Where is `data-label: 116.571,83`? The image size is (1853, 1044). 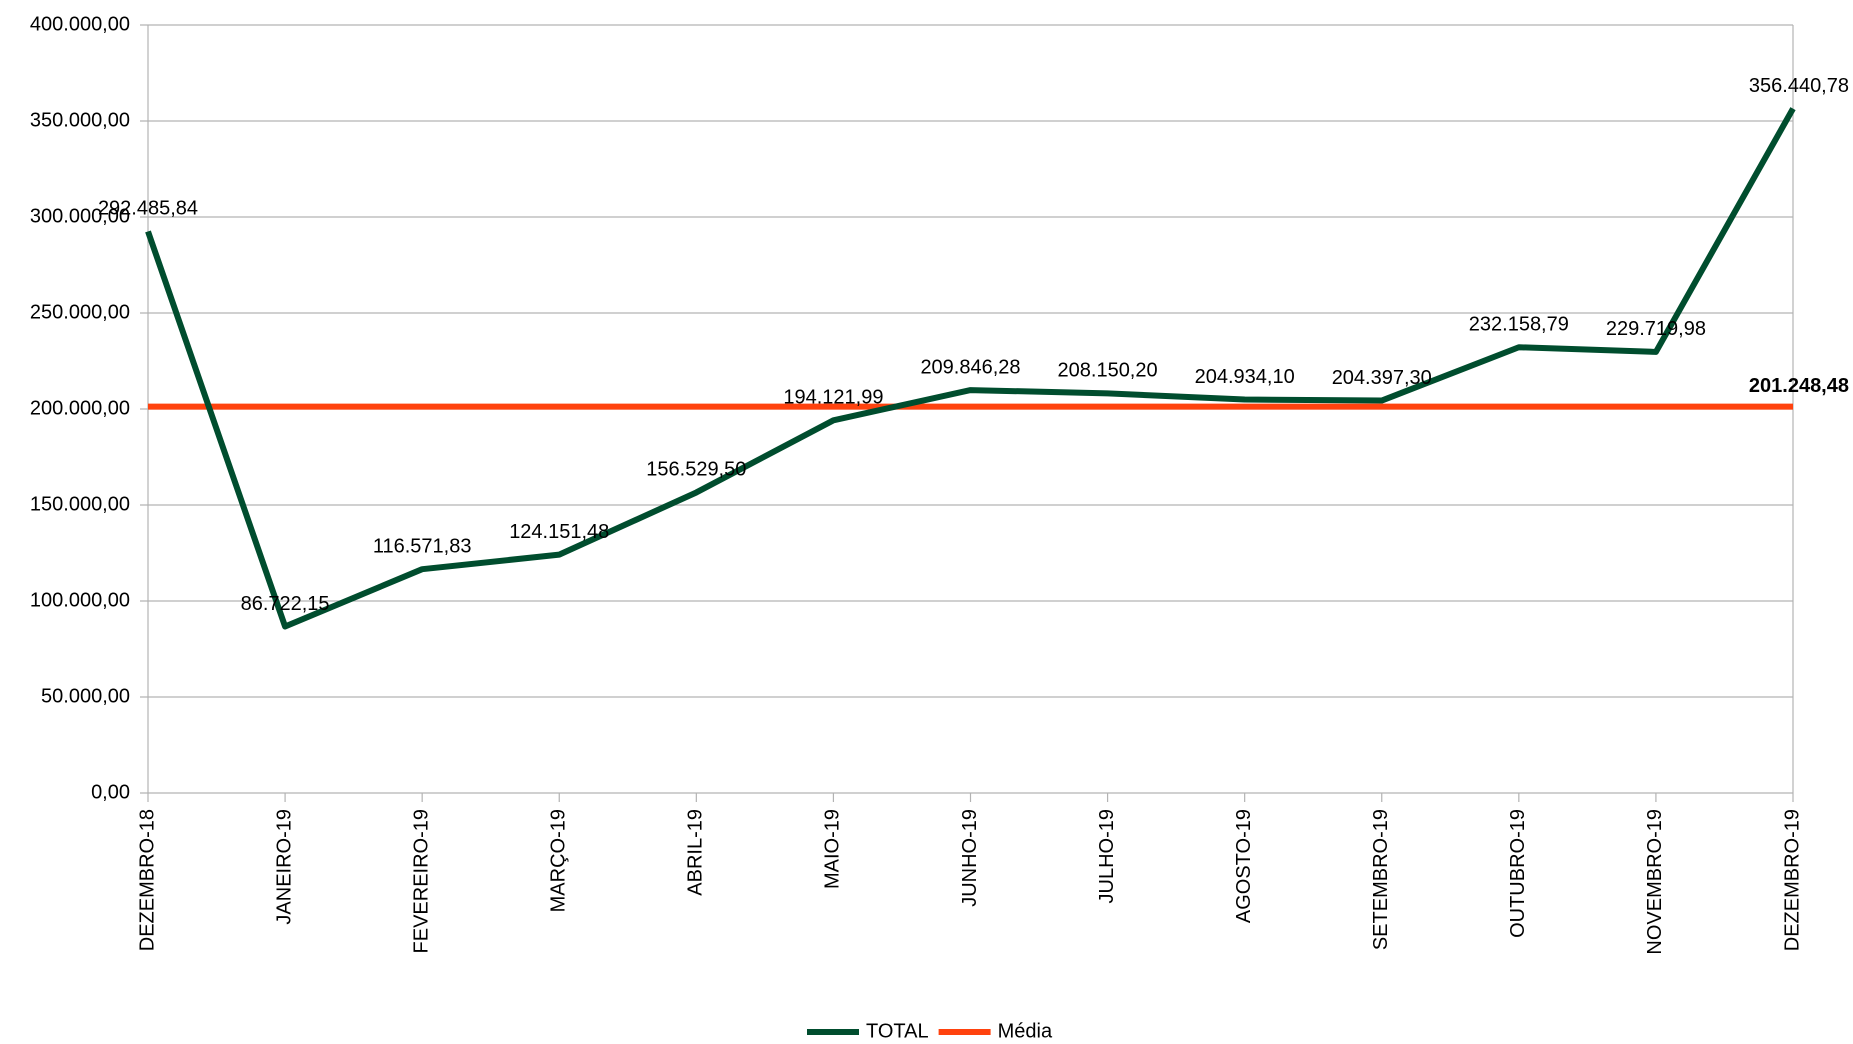 data-label: 116.571,83 is located at coordinates (422, 546).